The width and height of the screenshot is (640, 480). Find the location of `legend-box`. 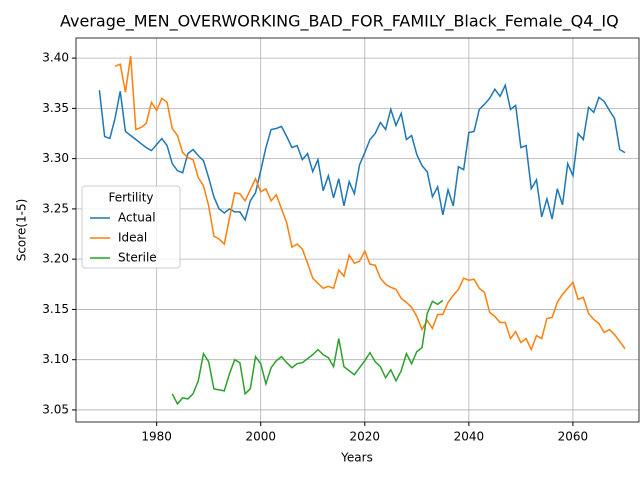

legend-box is located at coordinates (131, 227).